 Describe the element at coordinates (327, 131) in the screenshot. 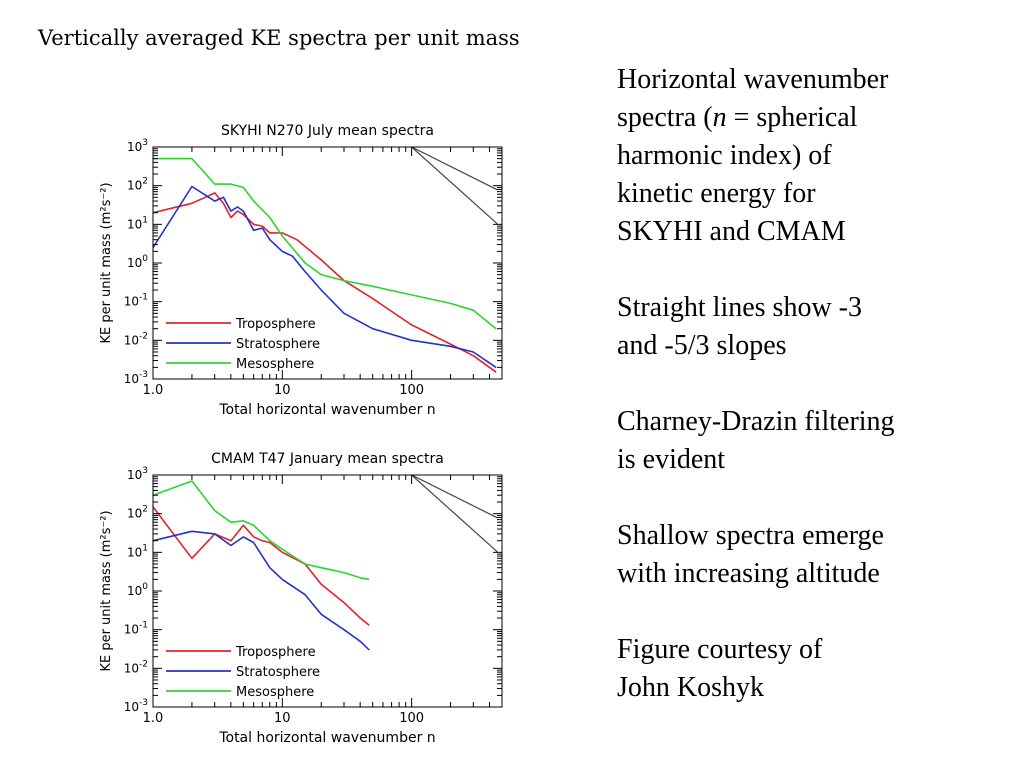

I see `chart-title: SKYHI N270 July mean spectra` at that location.